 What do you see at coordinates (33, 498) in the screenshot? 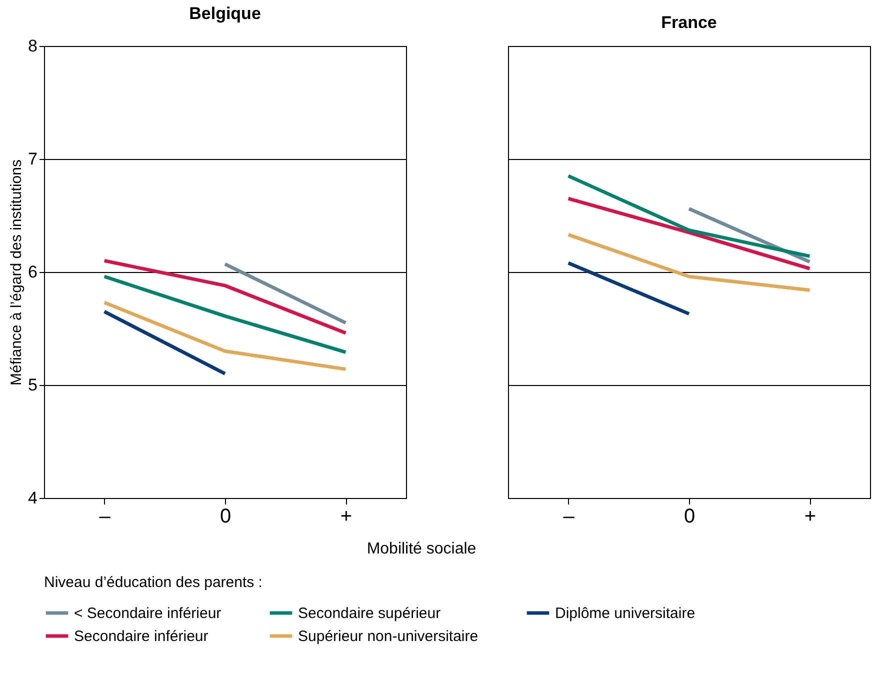
I see `y-tick-label: 4` at bounding box center [33, 498].